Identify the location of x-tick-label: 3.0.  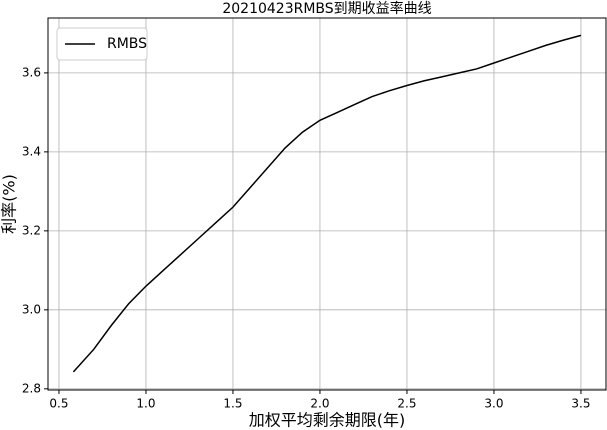
(493, 404).